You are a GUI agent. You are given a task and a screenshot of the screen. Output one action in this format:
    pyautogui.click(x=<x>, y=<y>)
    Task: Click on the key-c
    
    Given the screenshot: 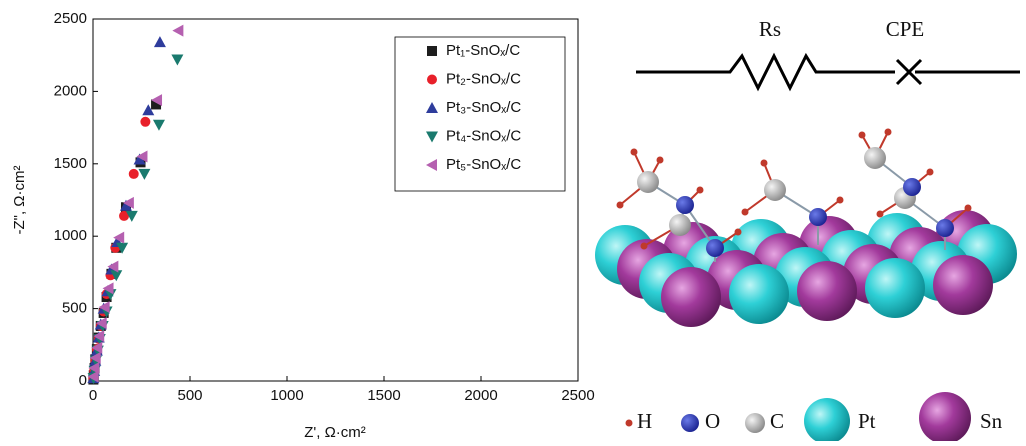 What is the action you would take?
    pyautogui.click(x=755, y=423)
    